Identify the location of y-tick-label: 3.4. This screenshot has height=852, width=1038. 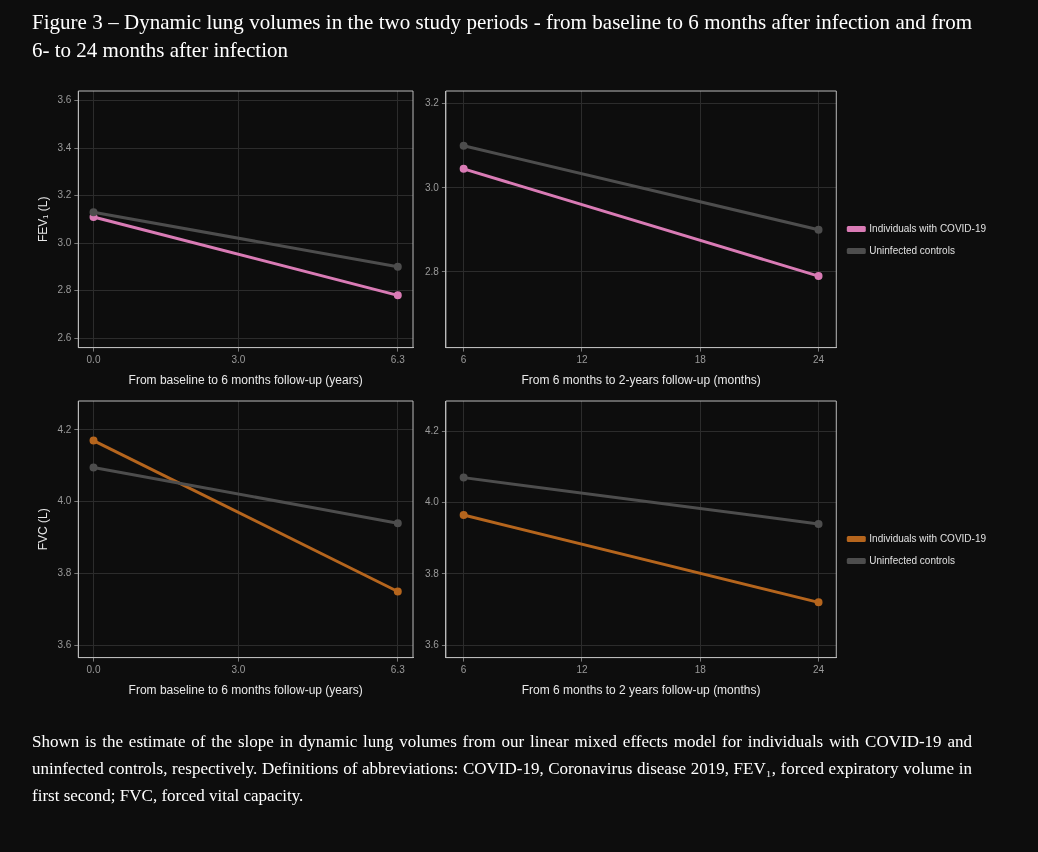
(64, 147).